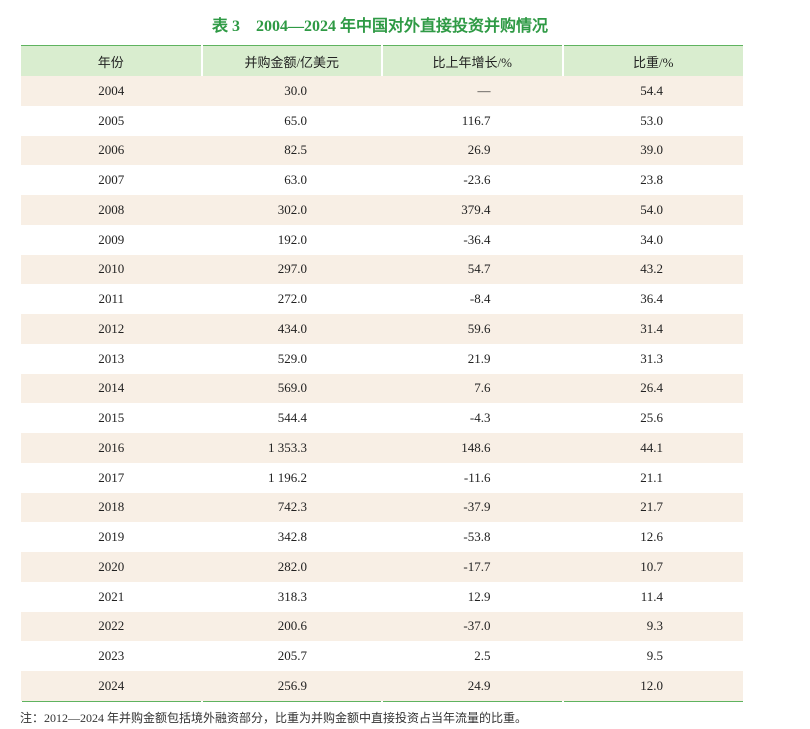 The height and width of the screenshot is (729, 810). I want to click on table-cell: -17.7, so click(472, 567).